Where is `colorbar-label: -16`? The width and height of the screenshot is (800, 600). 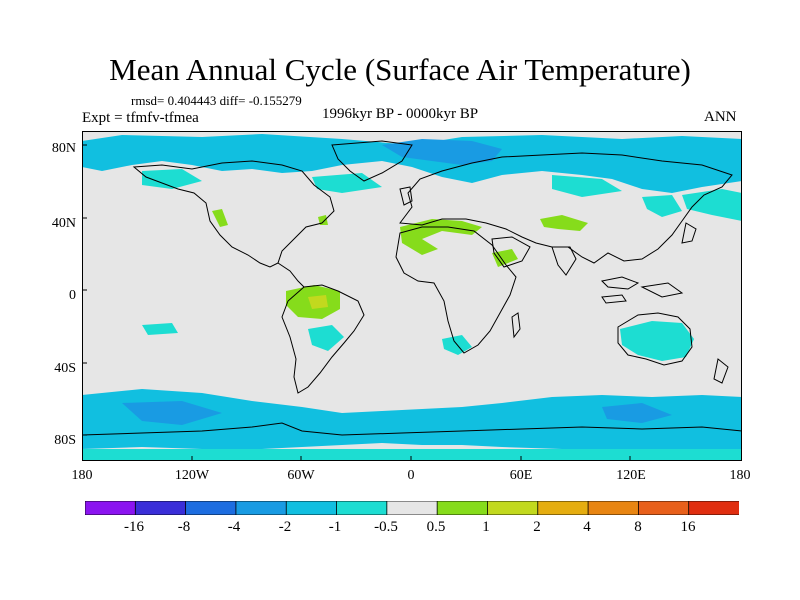 colorbar-label: -16 is located at coordinates (134, 527).